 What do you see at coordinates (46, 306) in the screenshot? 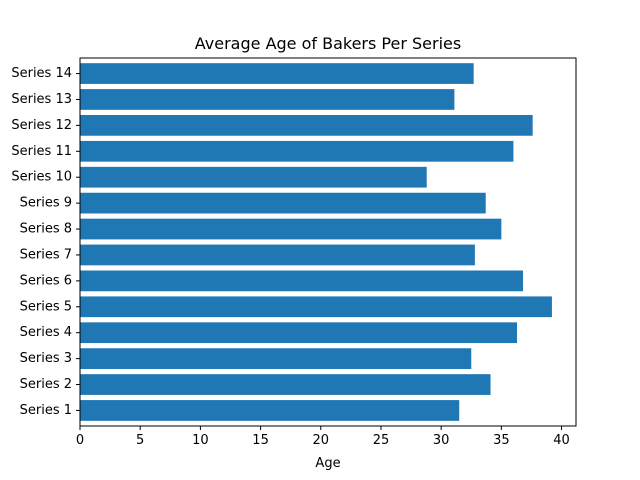
I see `y-tick-label: Series 5` at bounding box center [46, 306].